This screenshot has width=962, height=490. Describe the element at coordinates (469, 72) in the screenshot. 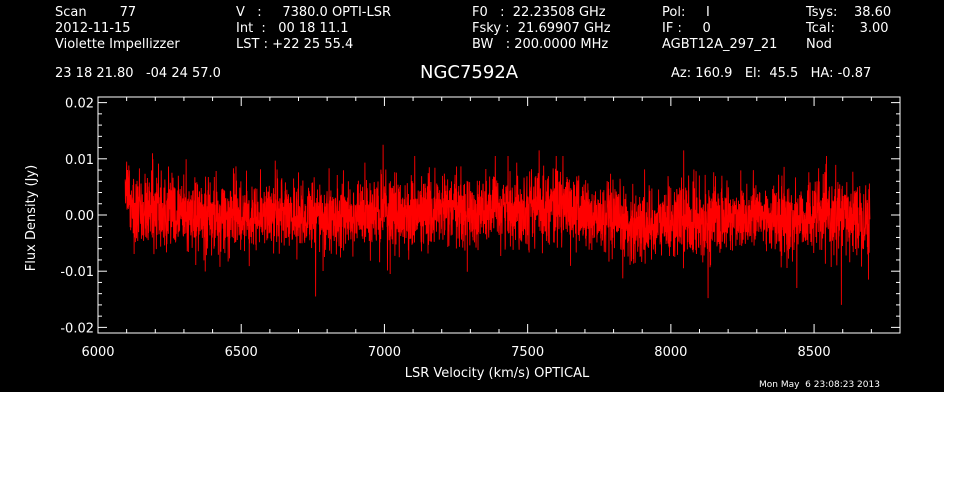

I see `source-name: NGC7592A` at that location.